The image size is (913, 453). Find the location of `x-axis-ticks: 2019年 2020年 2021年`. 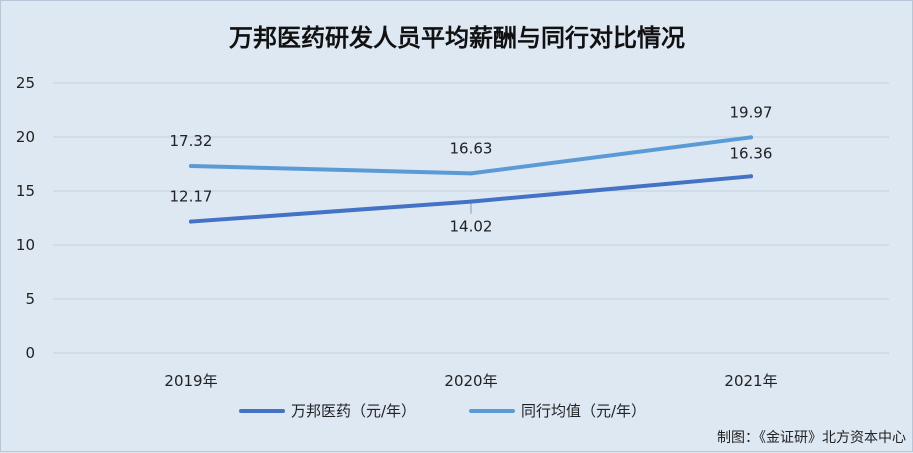

x-axis-ticks: 2019年 2020年 2021年 is located at coordinates (470, 381).